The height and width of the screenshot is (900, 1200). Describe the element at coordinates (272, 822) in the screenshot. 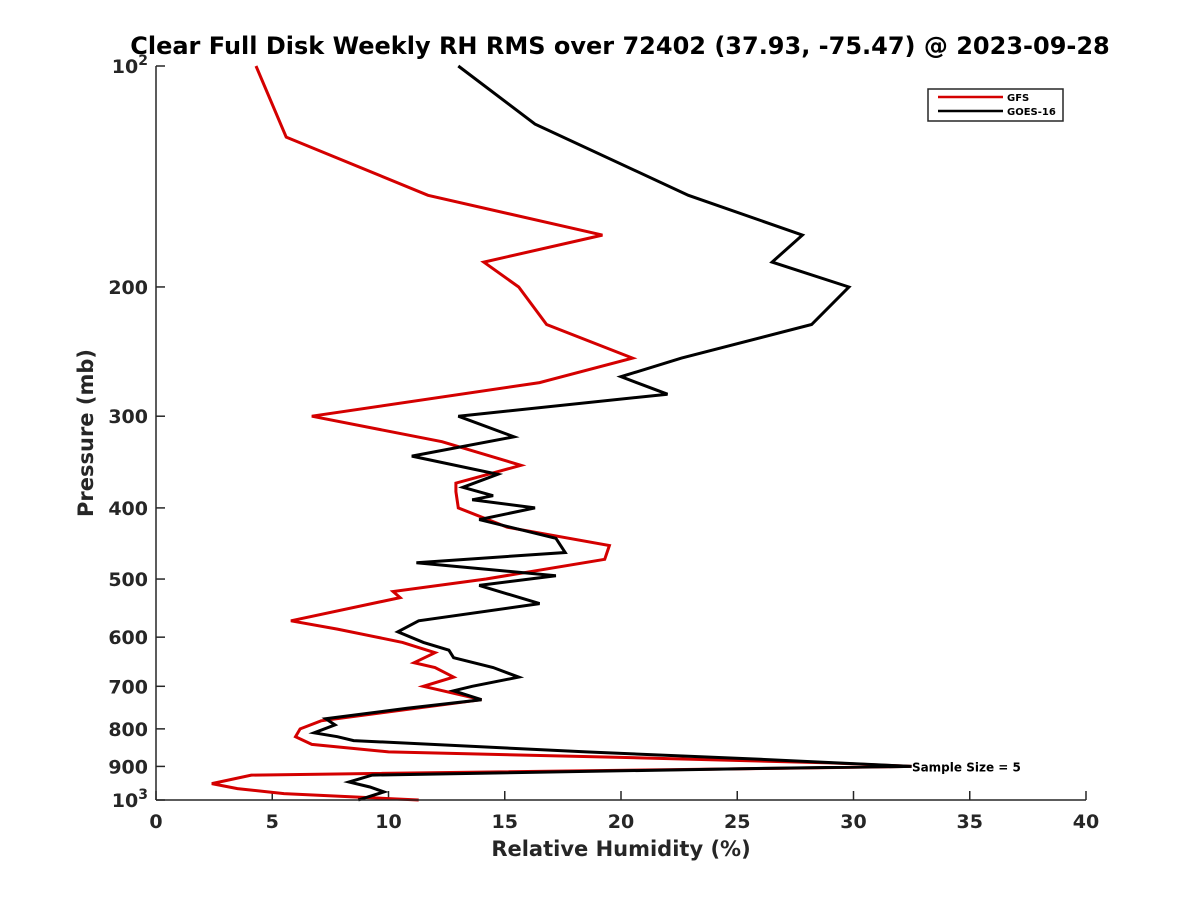

I see `x-tick-label: 5` at that location.